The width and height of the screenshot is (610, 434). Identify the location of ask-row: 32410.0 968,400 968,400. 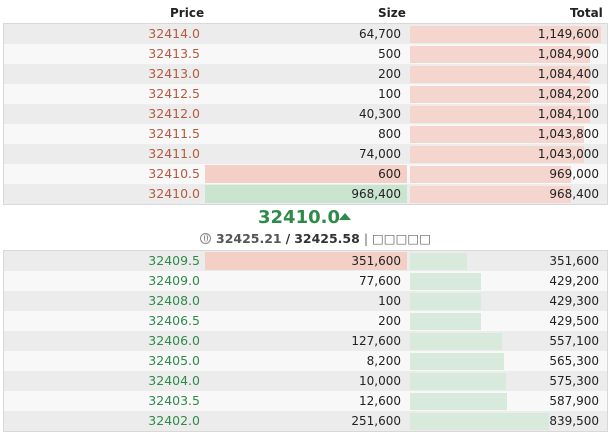
(305, 194).